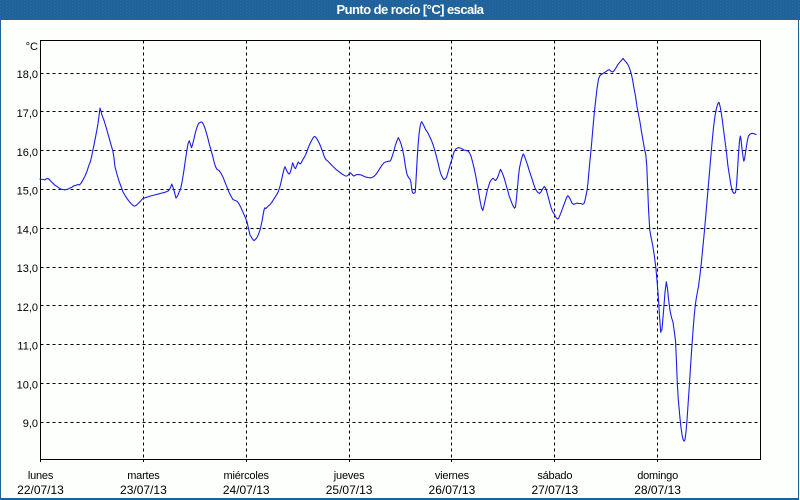 Image resolution: width=800 pixels, height=500 pixels. I want to click on svg-text: 11,0, so click(27, 347).